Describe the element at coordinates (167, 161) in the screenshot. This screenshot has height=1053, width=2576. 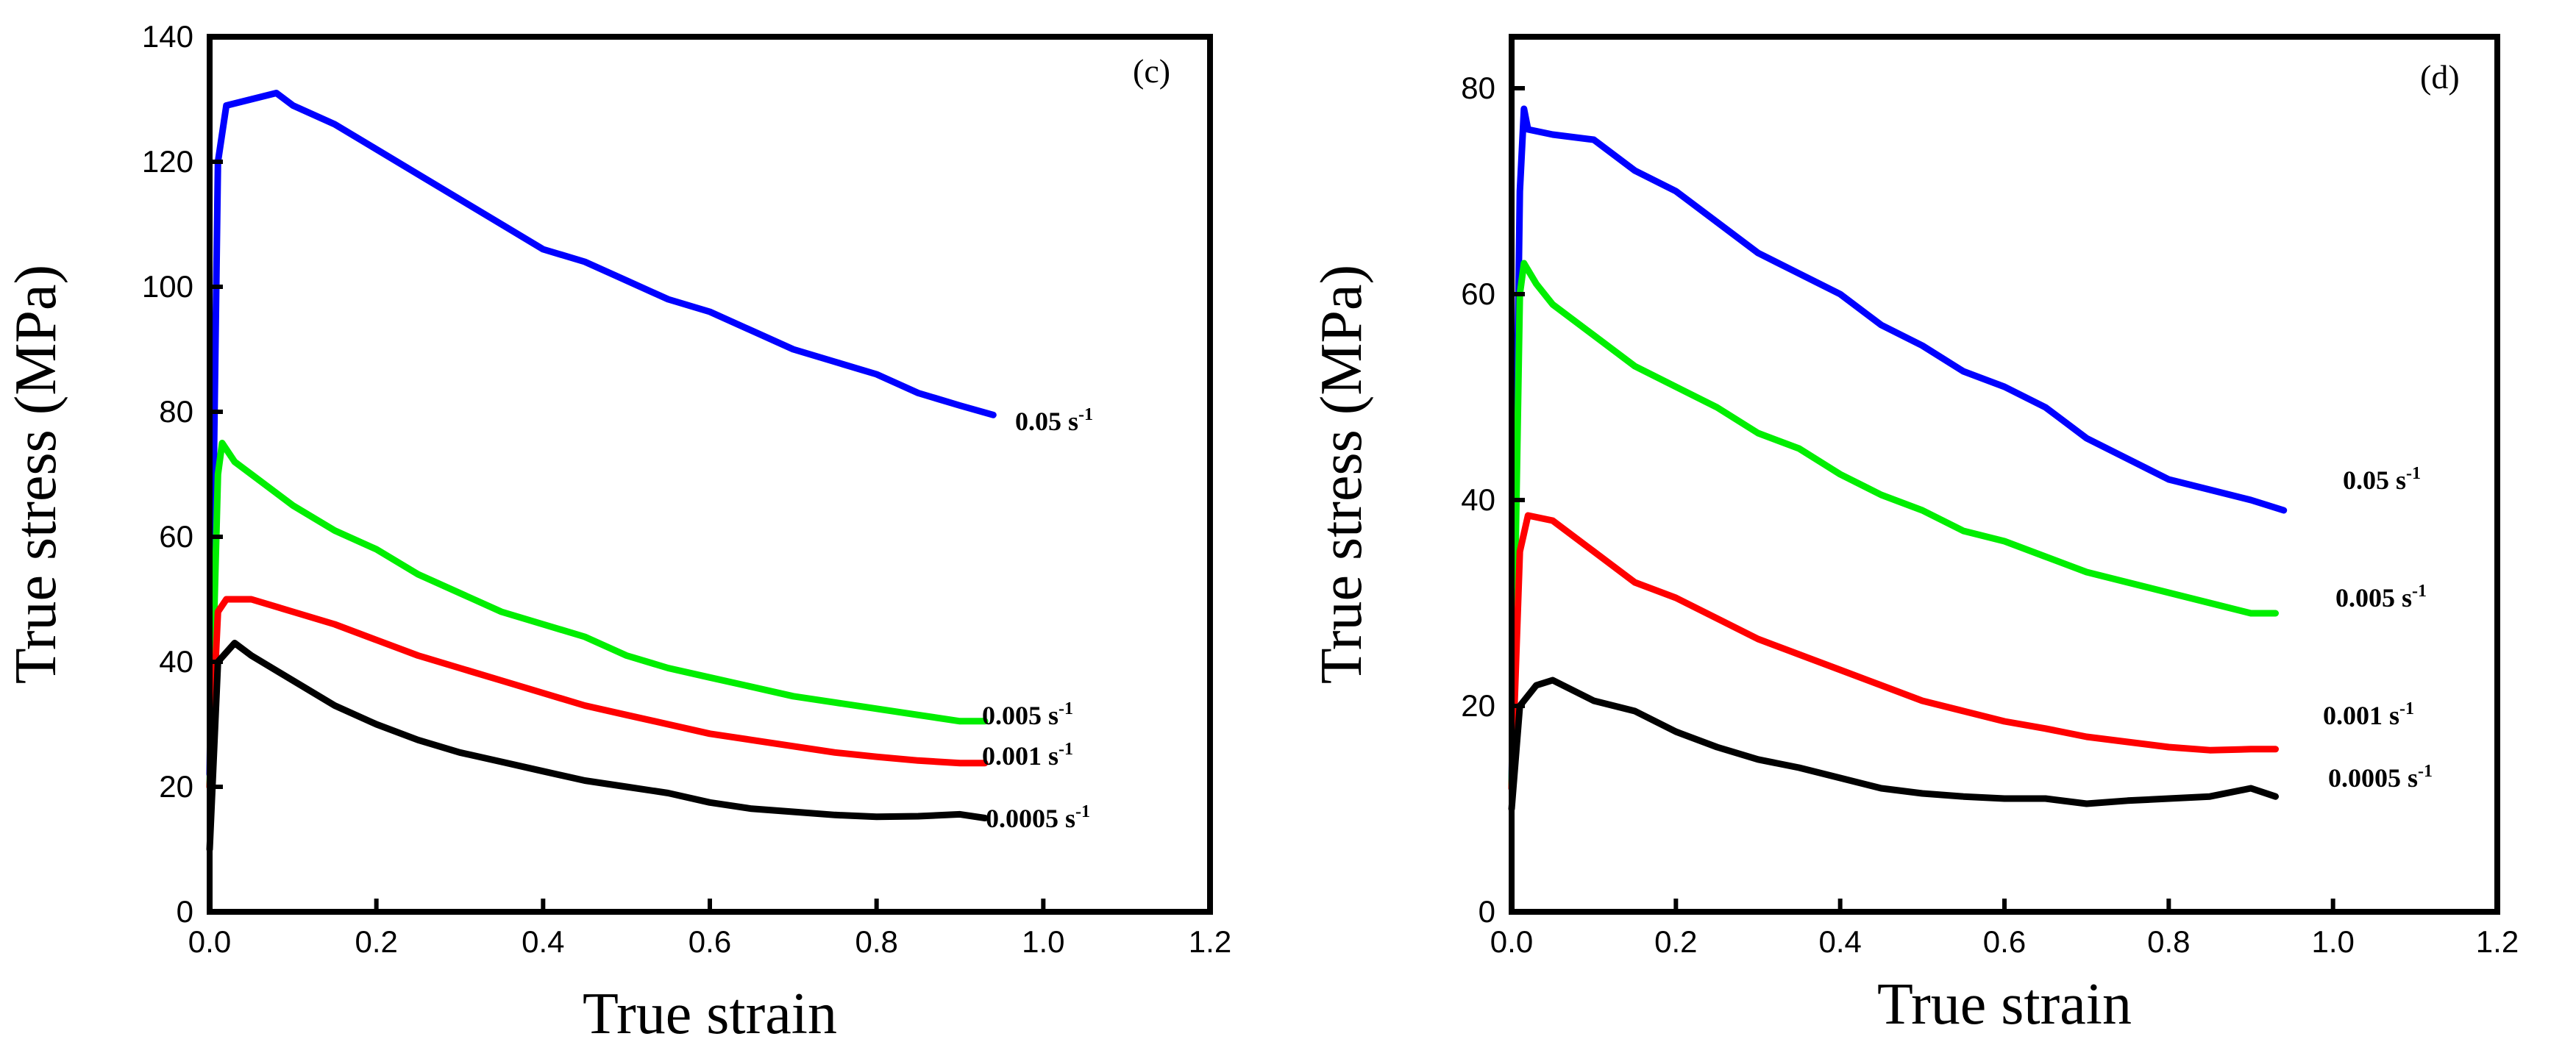
I see `y-tick-label: 120` at that location.